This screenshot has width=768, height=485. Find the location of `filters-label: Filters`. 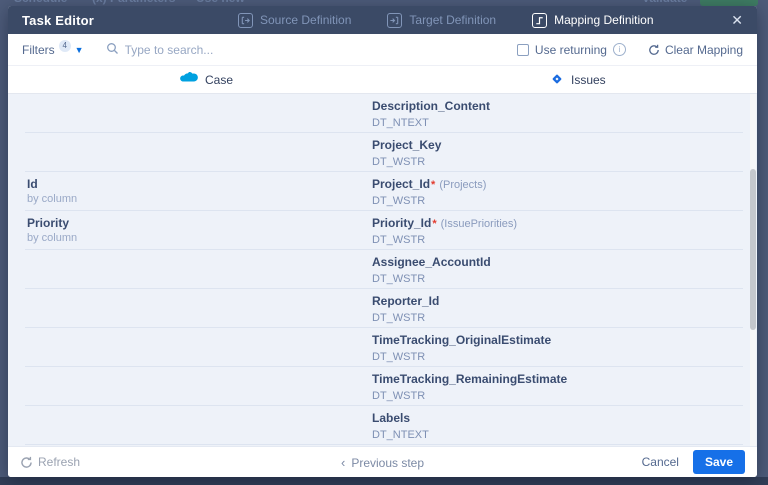

filters-label: Filters is located at coordinates (38, 49).